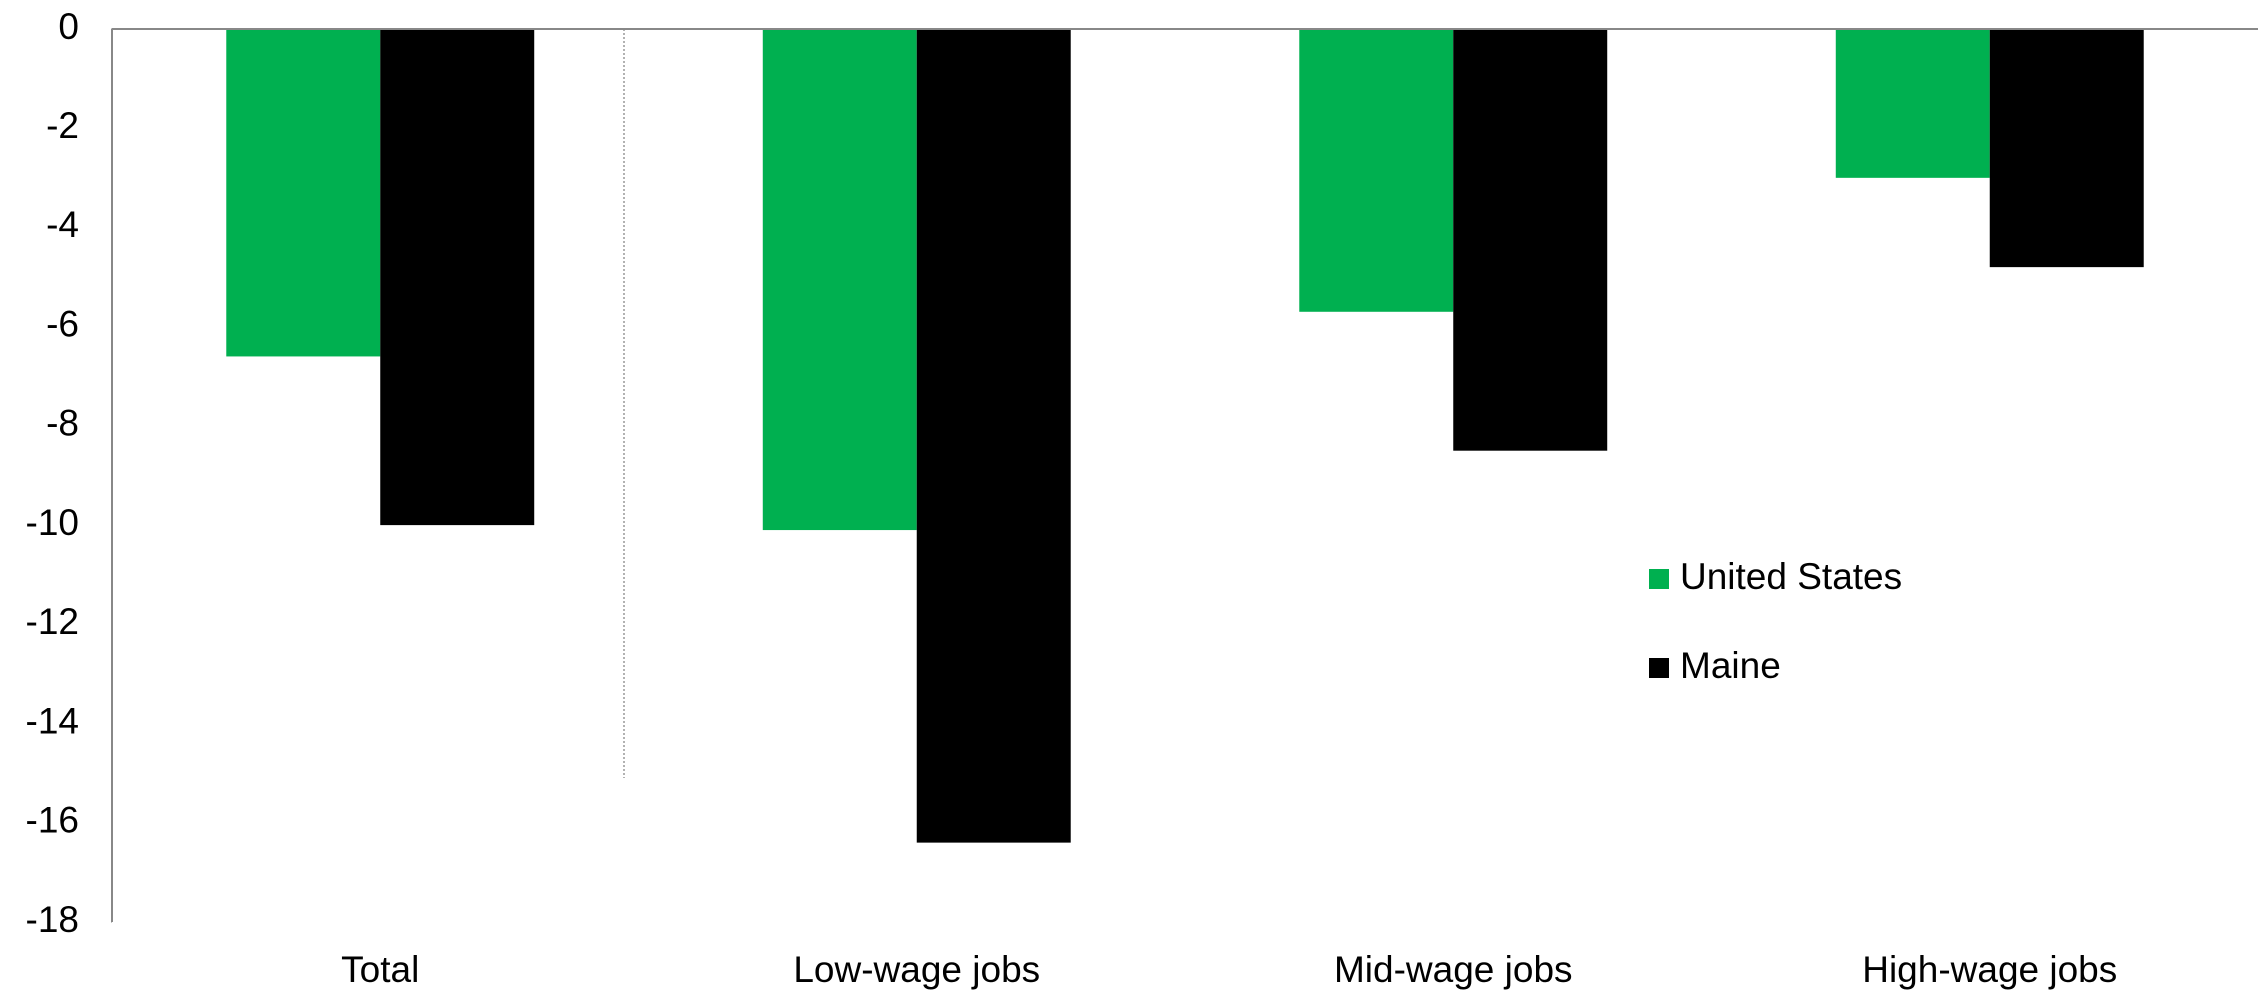 The width and height of the screenshot is (2258, 995). What do you see at coordinates (1791, 576) in the screenshot?
I see `legend-label: United States` at bounding box center [1791, 576].